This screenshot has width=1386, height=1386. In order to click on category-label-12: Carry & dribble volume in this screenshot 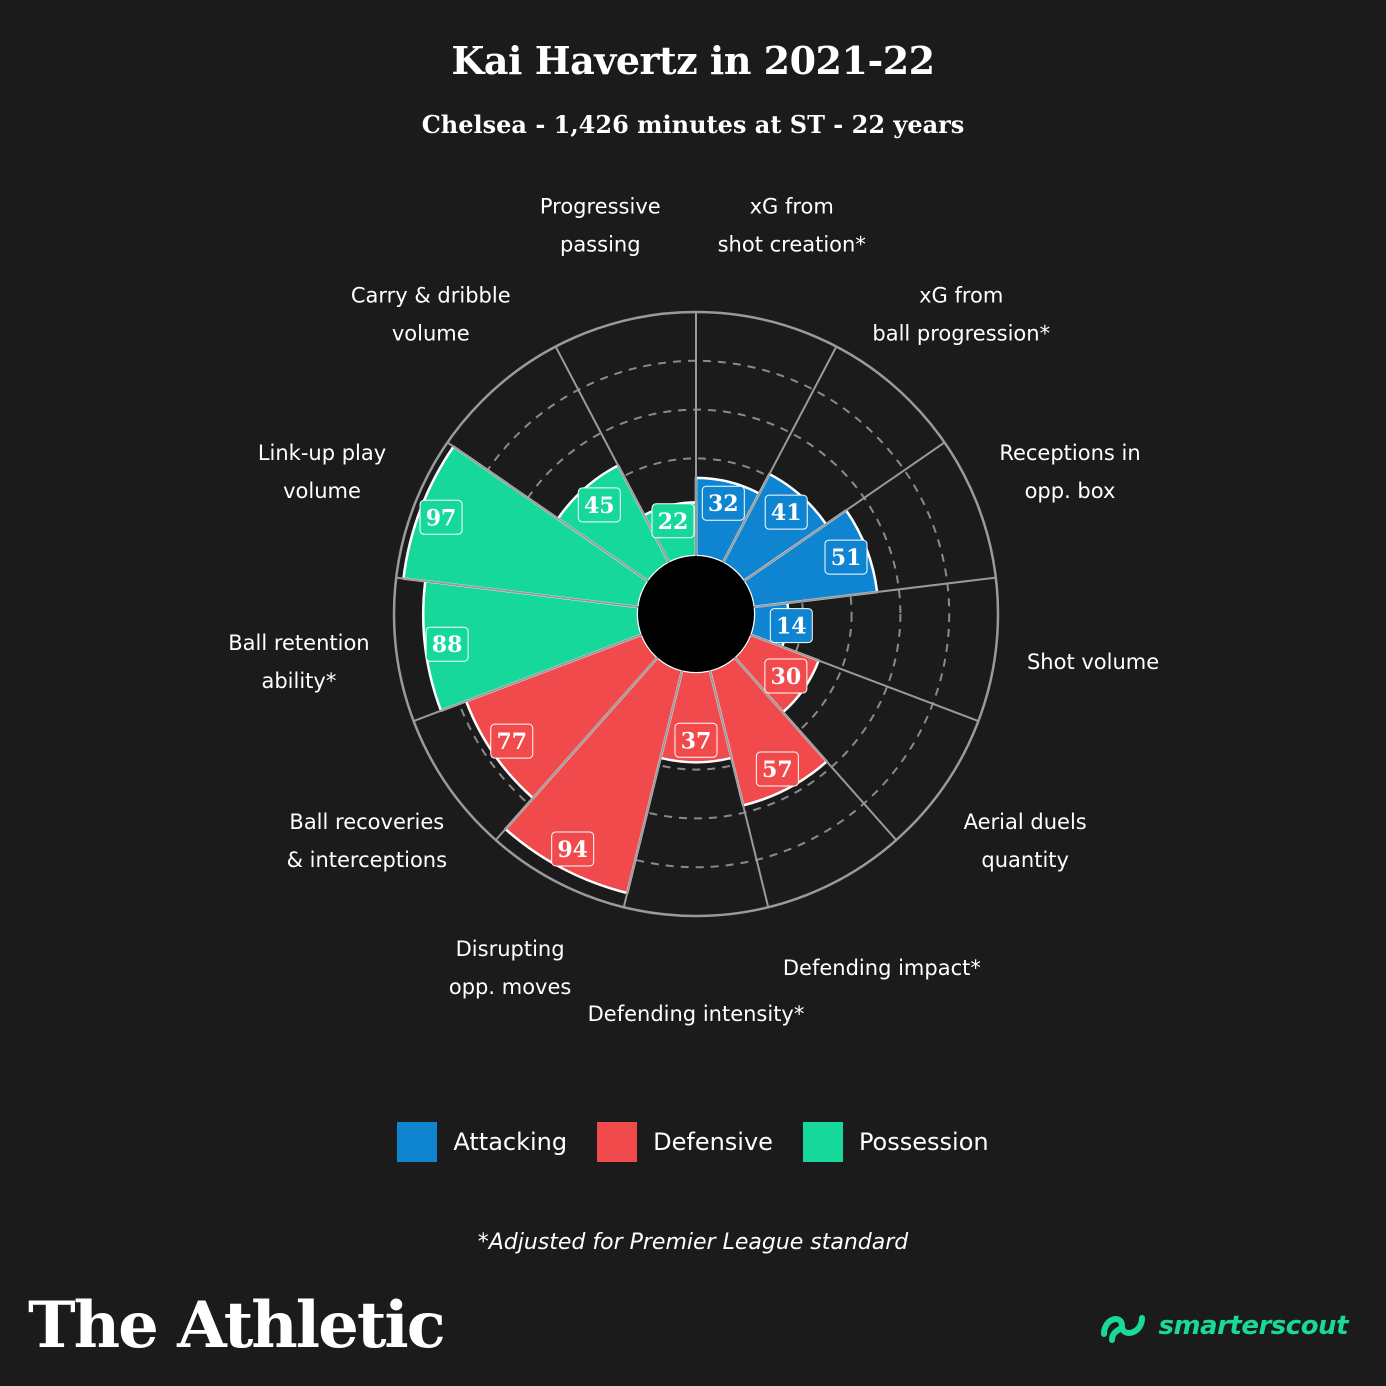, I will do `click(431, 315)`.